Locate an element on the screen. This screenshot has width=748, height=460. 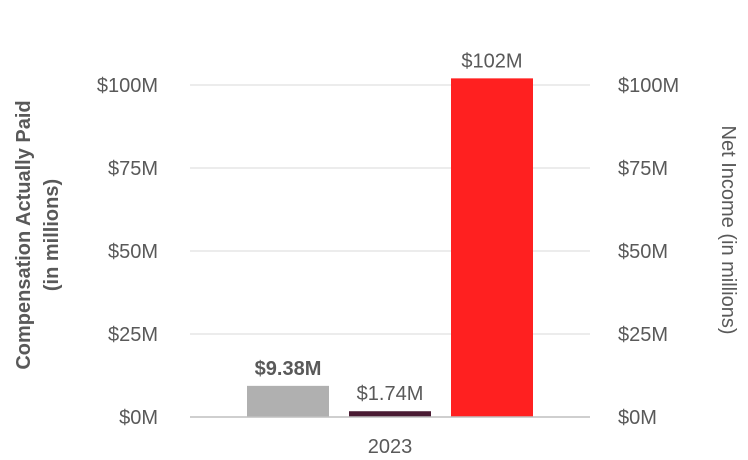
right-tick-label: $50M is located at coordinates (643, 252).